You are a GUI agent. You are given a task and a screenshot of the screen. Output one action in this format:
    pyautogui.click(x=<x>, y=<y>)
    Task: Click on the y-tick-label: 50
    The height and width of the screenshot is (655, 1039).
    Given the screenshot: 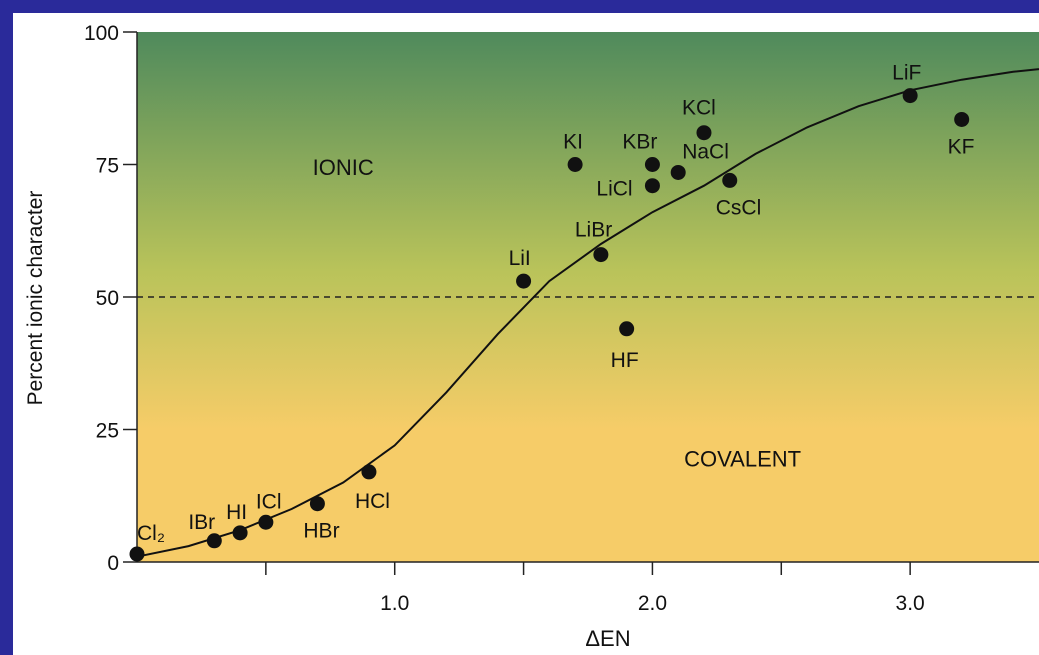 What is the action you would take?
    pyautogui.click(x=107, y=298)
    